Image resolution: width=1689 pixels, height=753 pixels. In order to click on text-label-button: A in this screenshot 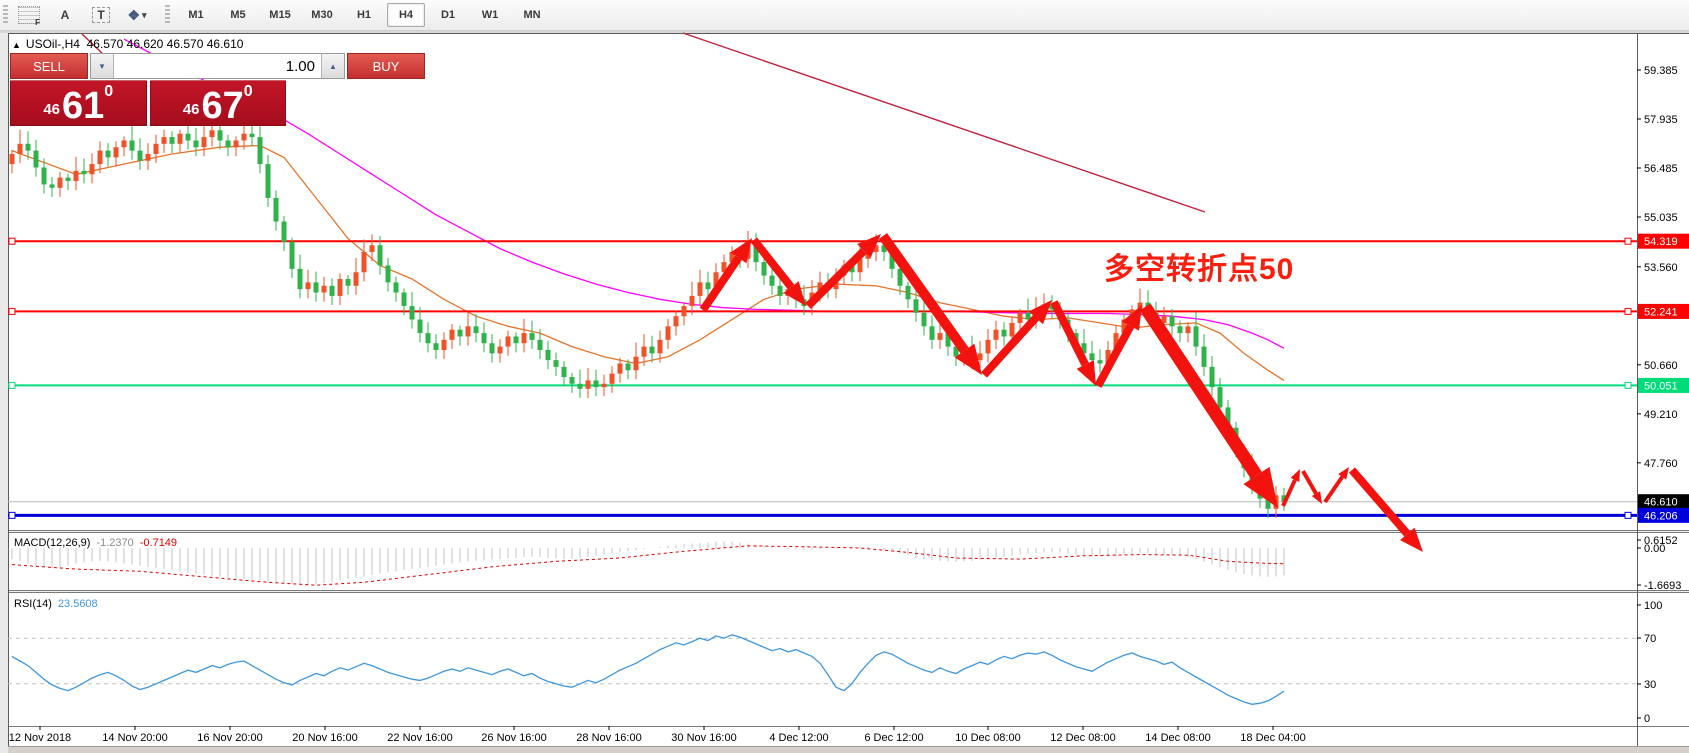, I will do `click(65, 15)`.